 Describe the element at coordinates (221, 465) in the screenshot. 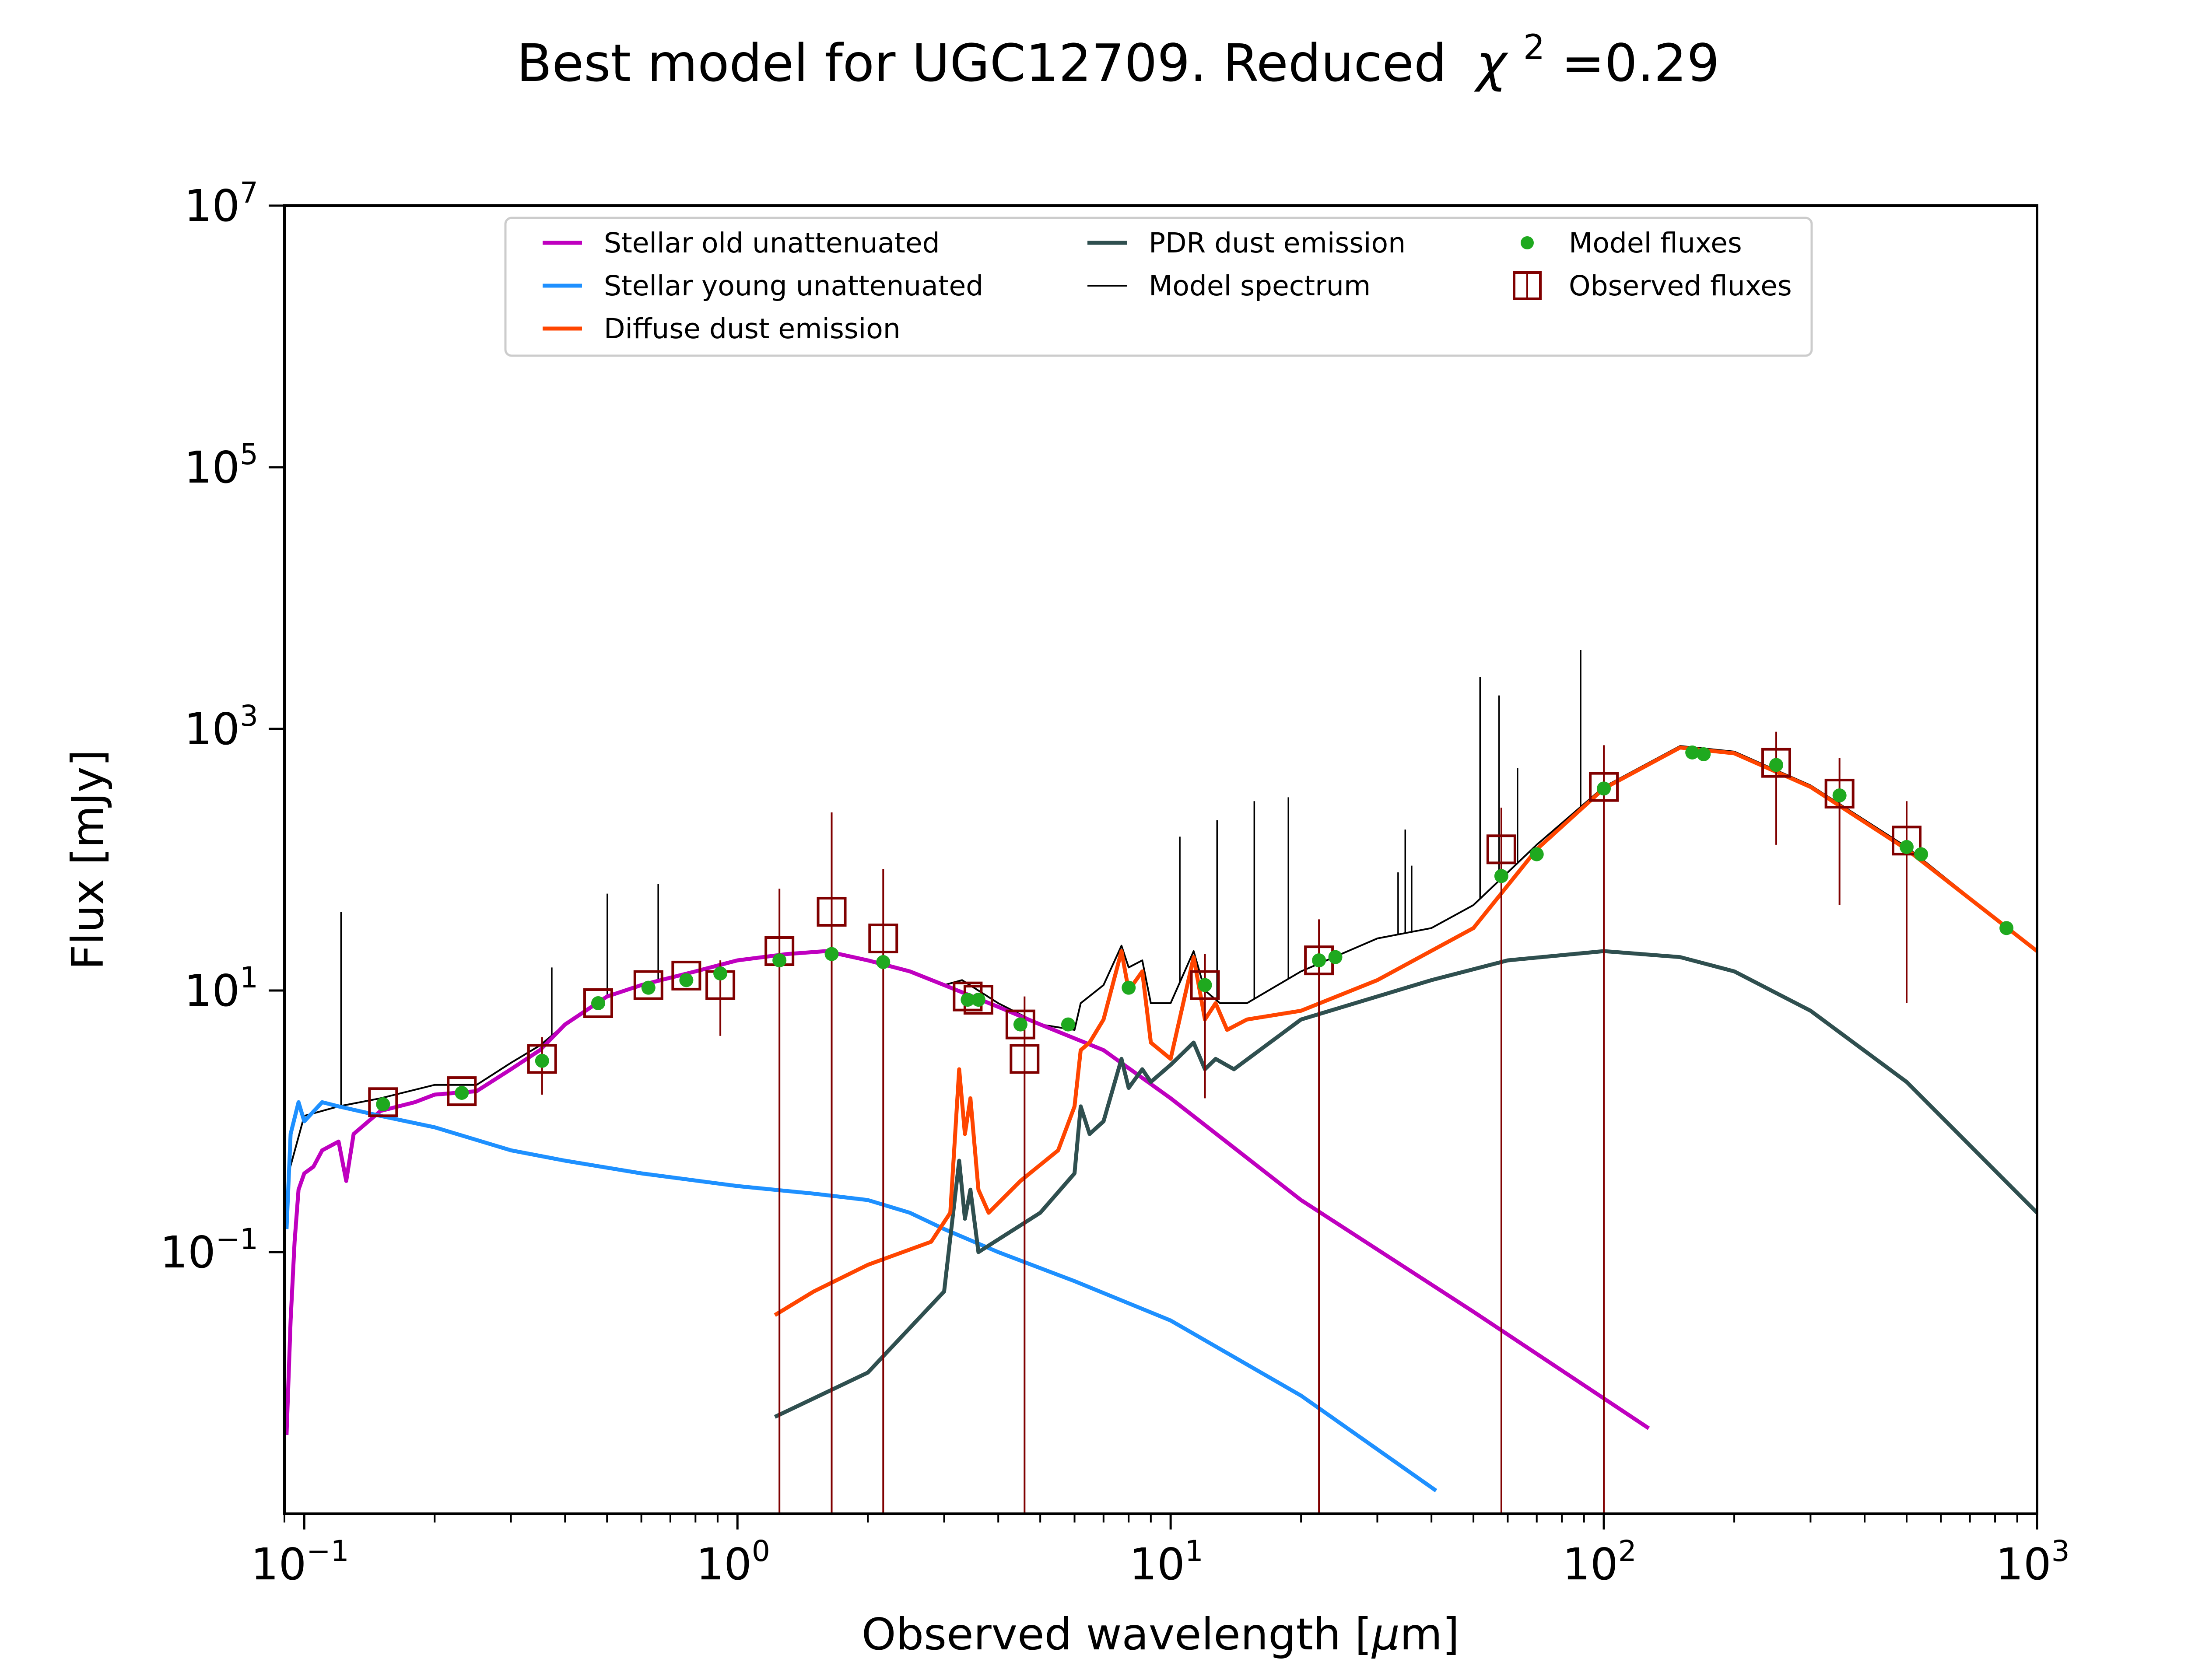

I see `y-tick-label: 10⁵` at that location.